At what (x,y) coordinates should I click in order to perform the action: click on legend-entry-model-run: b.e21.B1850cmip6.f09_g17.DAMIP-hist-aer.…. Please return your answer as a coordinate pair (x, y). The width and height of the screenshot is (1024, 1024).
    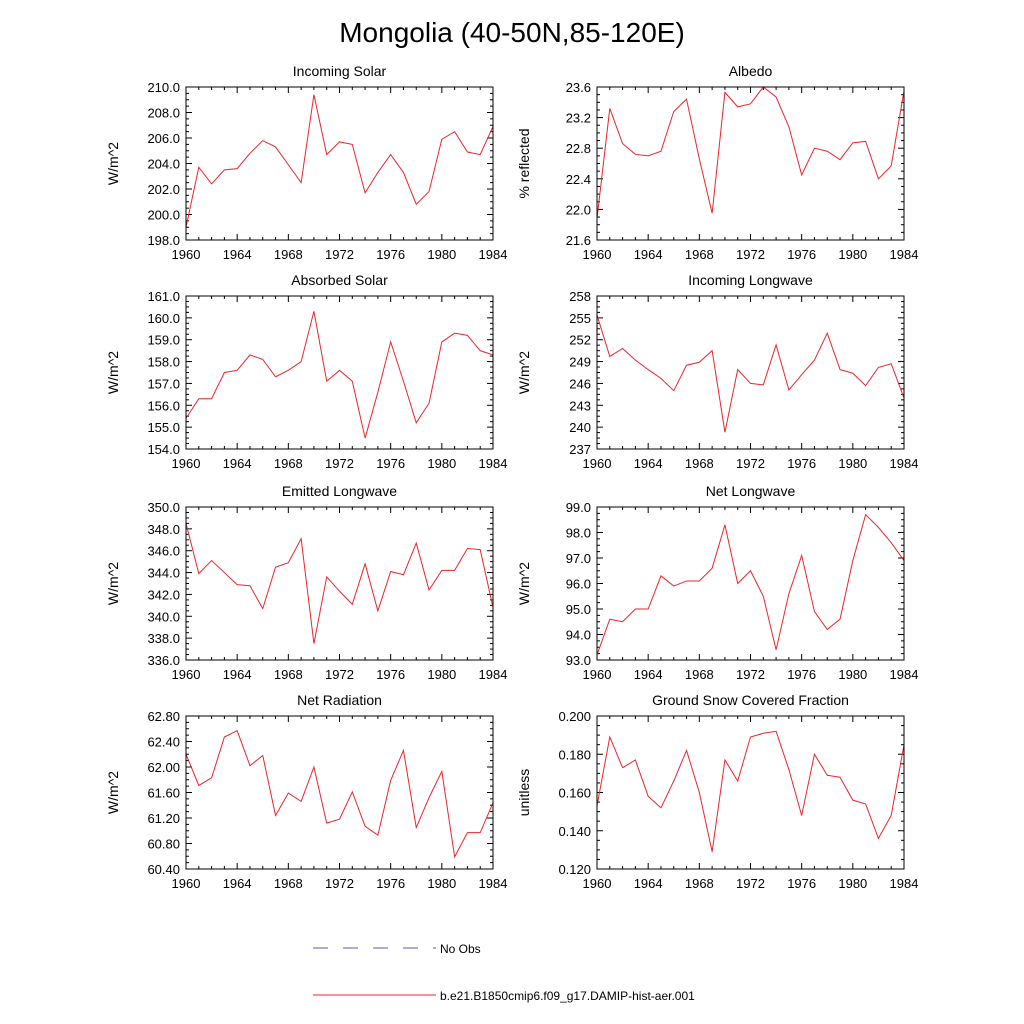
    Looking at the image, I should click on (504, 996).